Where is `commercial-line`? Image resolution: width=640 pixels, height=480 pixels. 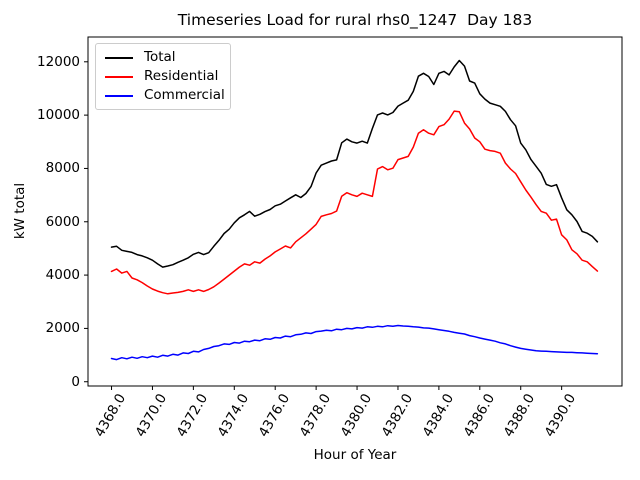 commercial-line is located at coordinates (354, 342).